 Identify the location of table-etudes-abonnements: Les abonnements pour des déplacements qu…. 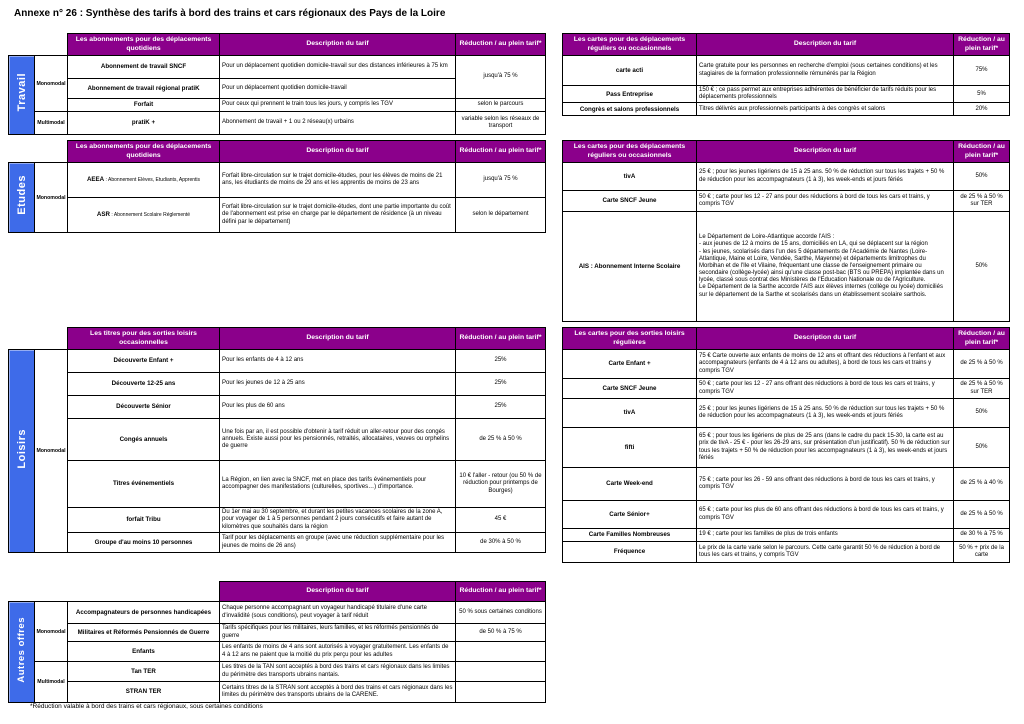
(277, 186).